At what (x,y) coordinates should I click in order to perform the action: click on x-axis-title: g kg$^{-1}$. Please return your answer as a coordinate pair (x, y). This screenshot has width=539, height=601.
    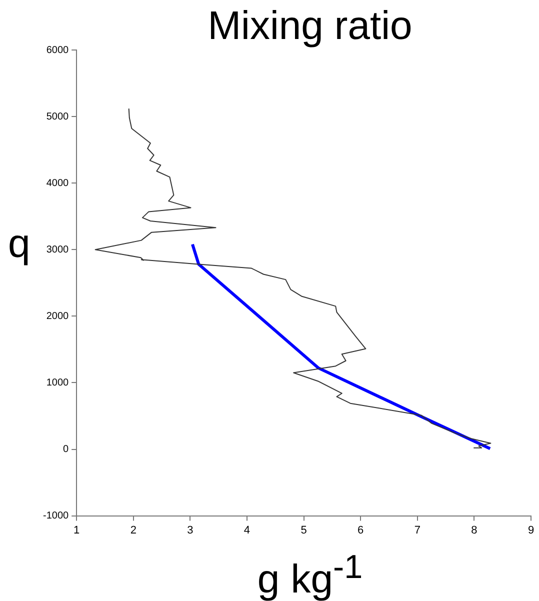
    Looking at the image, I should click on (310, 574).